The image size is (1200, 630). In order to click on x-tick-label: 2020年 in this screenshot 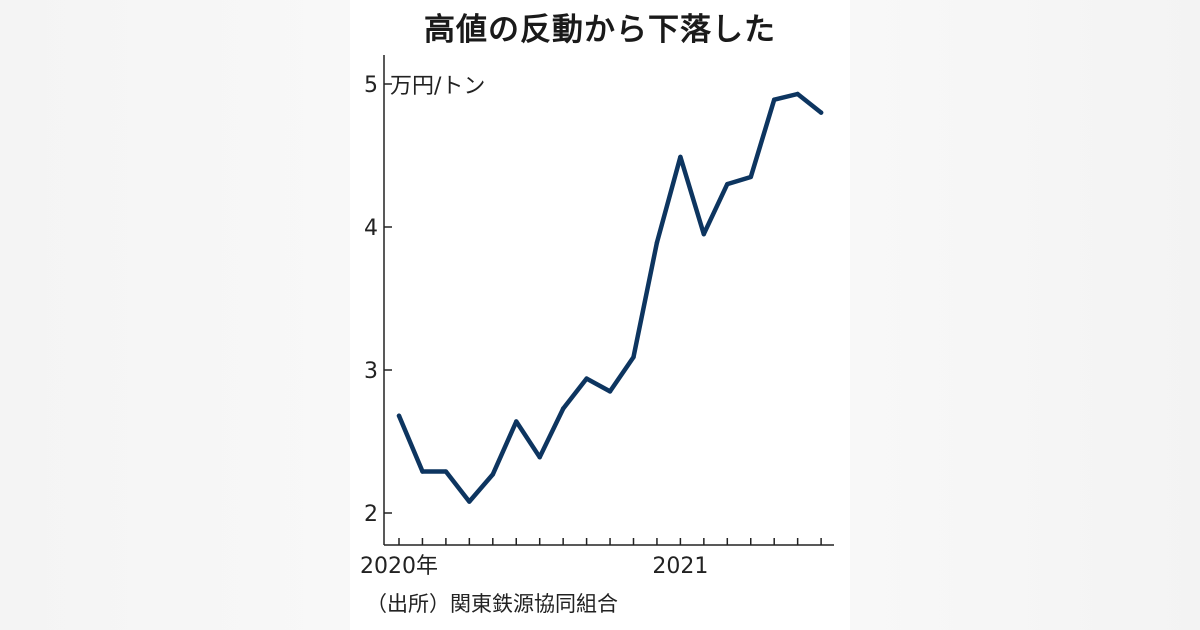, I will do `click(399, 566)`.